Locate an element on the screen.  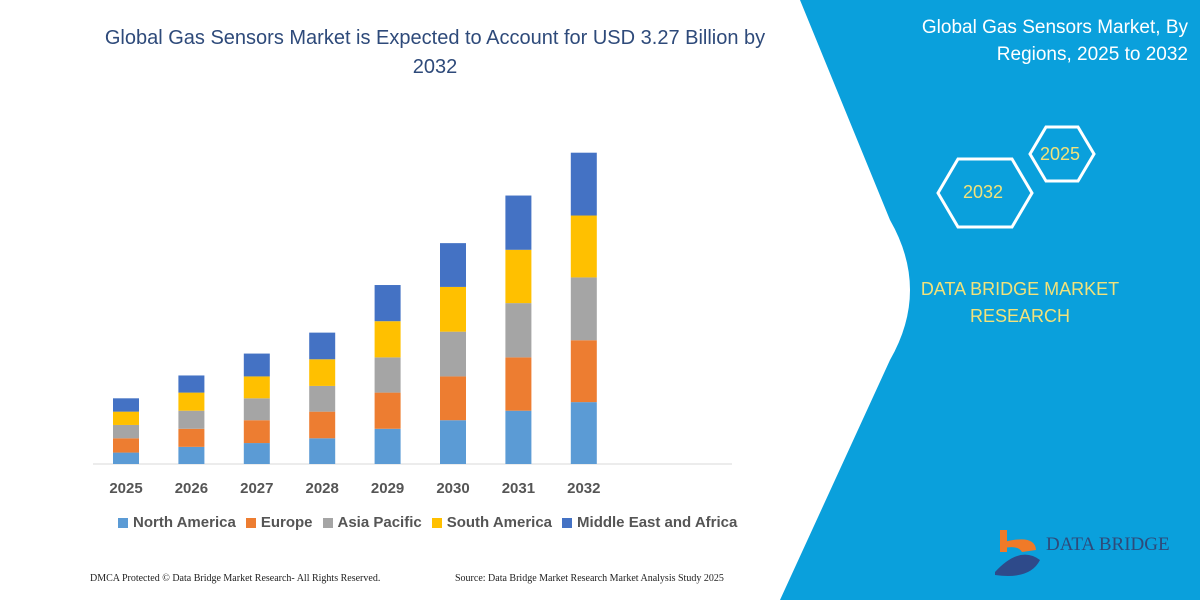
legend-item: Europe is located at coordinates (279, 522).